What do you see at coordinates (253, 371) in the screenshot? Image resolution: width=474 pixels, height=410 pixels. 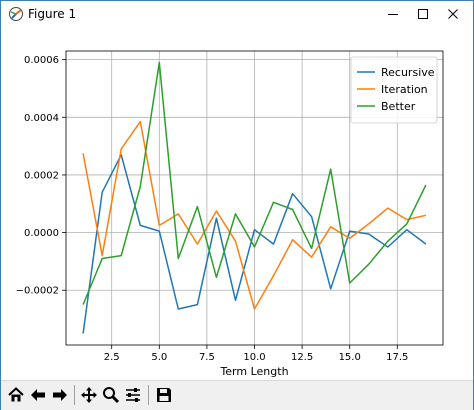 I see `x-axis-label: Term Length` at bounding box center [253, 371].